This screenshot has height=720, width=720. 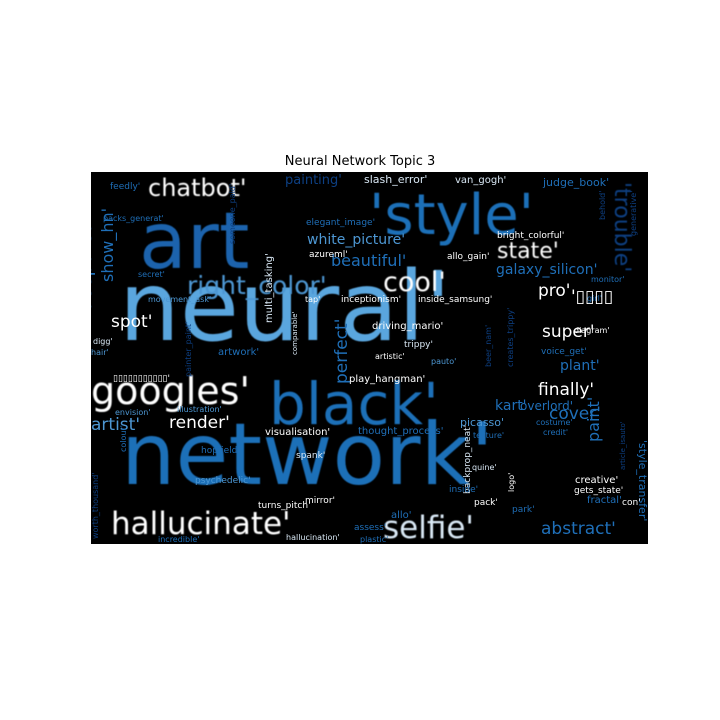 I want to click on cloud-word: gets_state', so click(x=598, y=491).